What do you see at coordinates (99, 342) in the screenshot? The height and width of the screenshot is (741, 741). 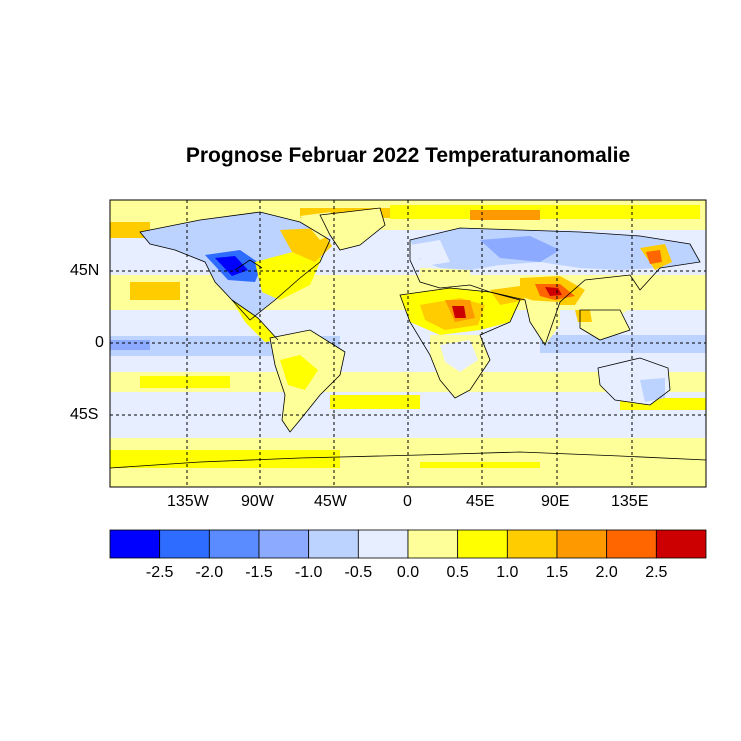 I see `lat-tick-0: 0` at bounding box center [99, 342].